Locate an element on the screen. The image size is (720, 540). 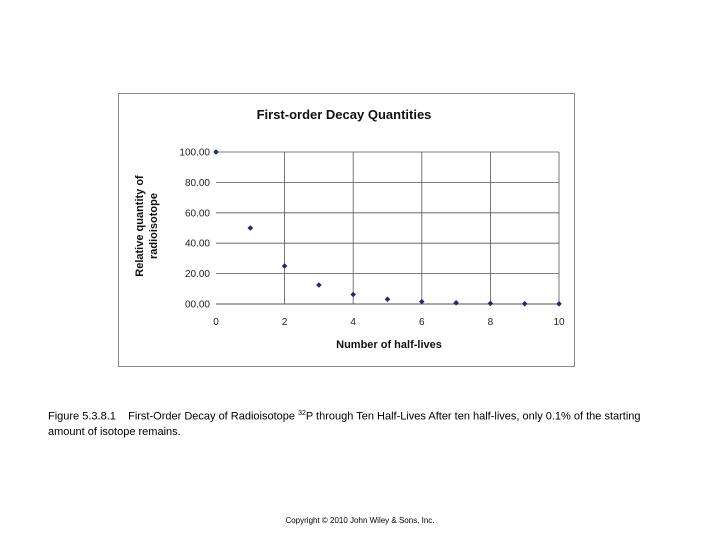
caption-superscript: 32 is located at coordinates (302, 413).